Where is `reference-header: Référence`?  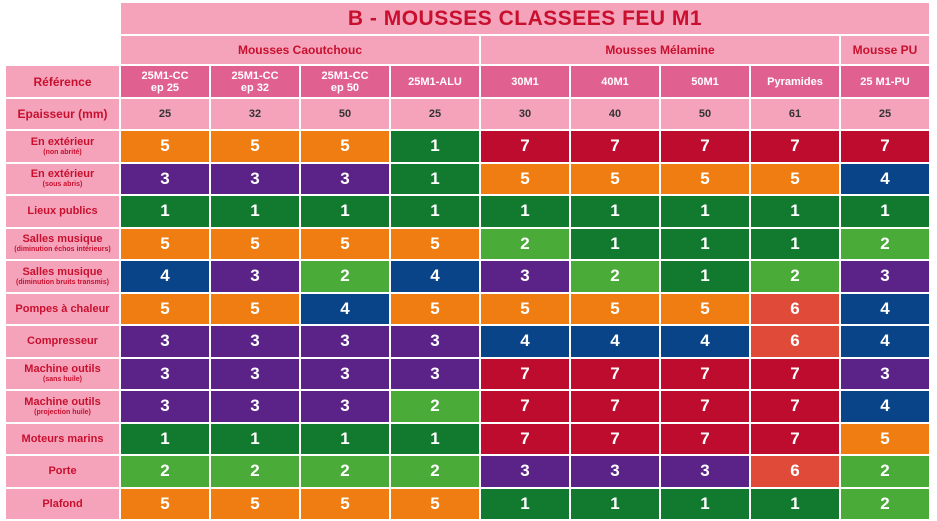
reference-header: Référence is located at coordinates (62, 81).